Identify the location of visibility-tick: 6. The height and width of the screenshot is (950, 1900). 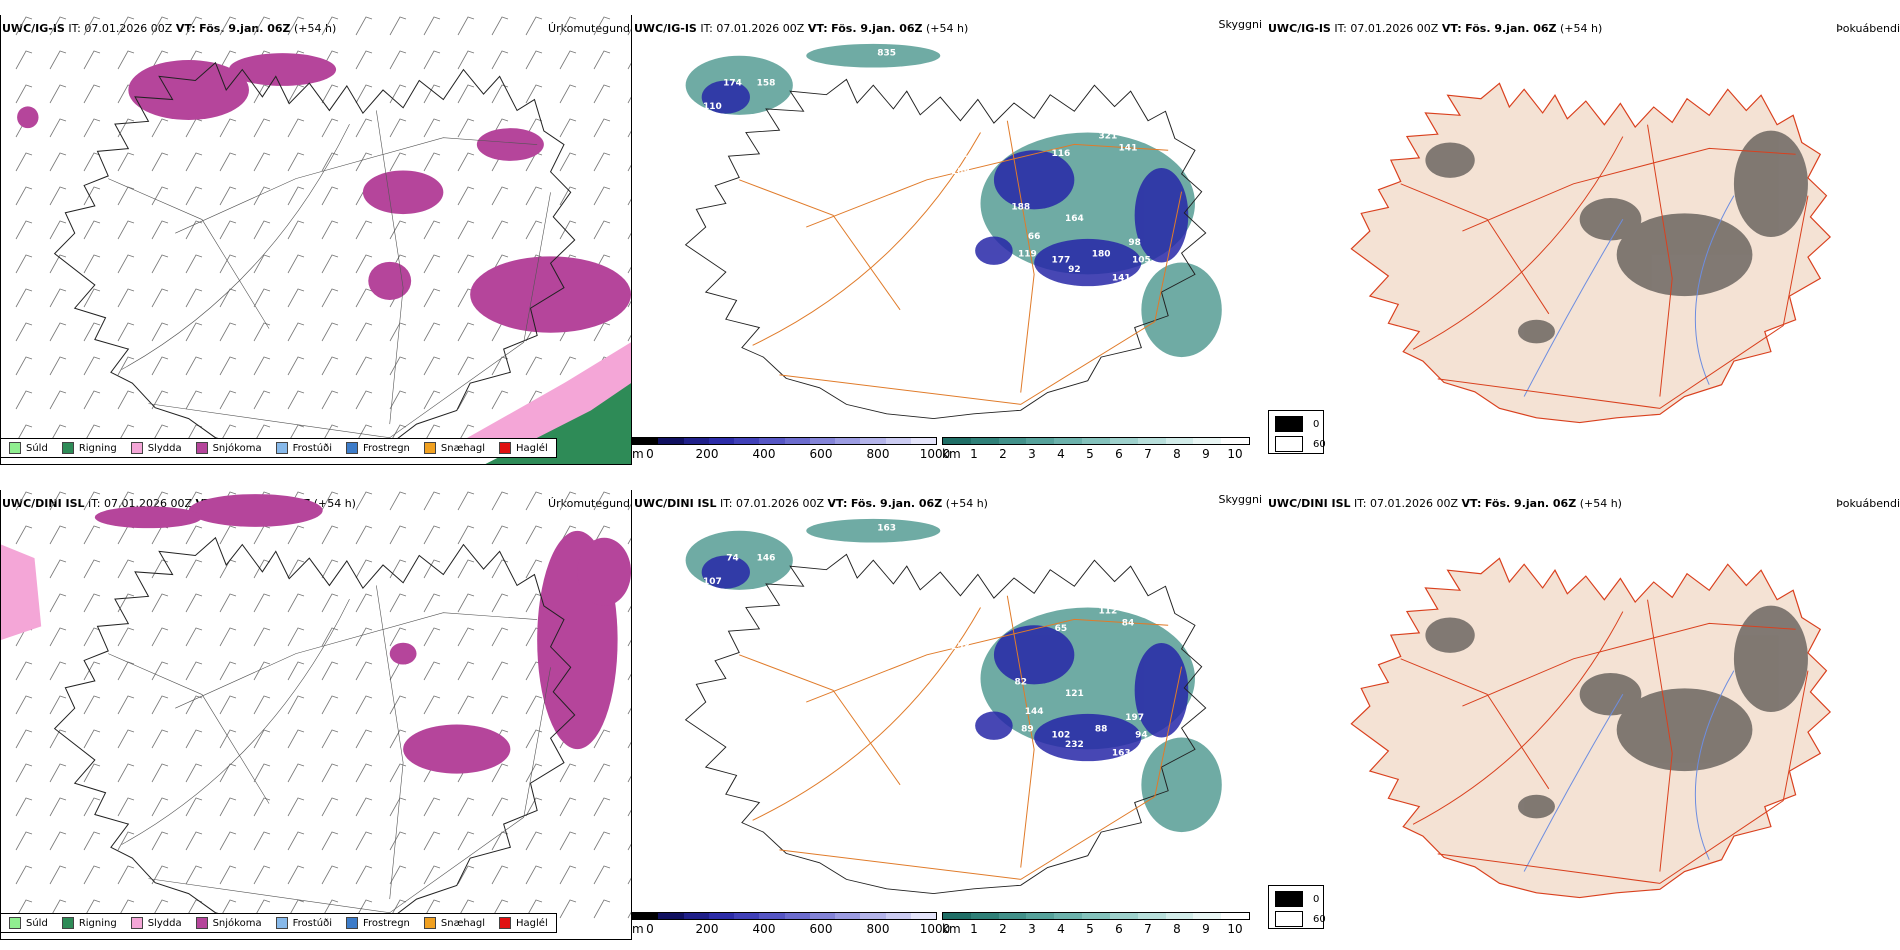
(1119, 929).